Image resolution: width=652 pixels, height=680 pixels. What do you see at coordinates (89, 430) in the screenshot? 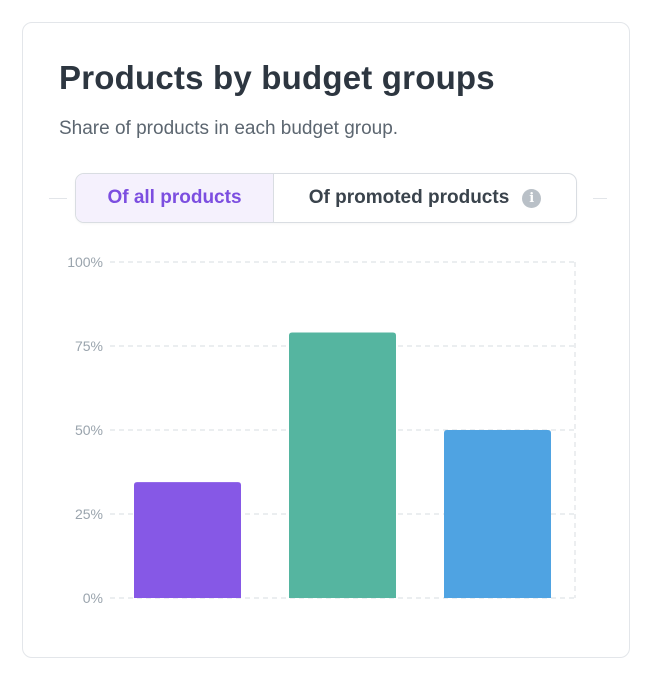
I see `y-tick-label-50: 50%` at bounding box center [89, 430].